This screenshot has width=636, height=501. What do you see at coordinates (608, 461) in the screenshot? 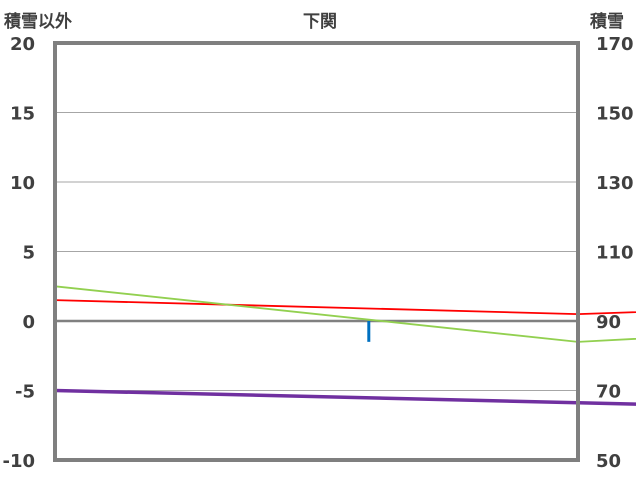
I see `y-right-tick: 50` at bounding box center [608, 461].